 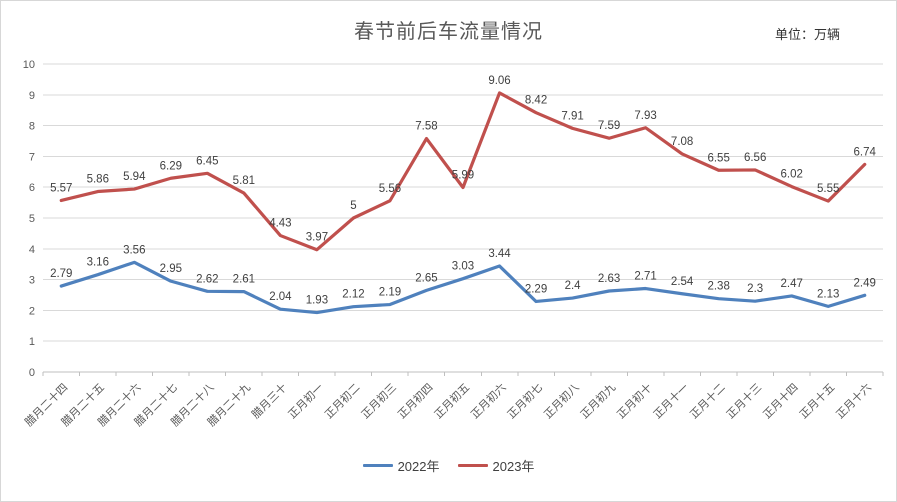 What do you see at coordinates (32, 311) in the screenshot?
I see `y-axis-label: 2` at bounding box center [32, 311].